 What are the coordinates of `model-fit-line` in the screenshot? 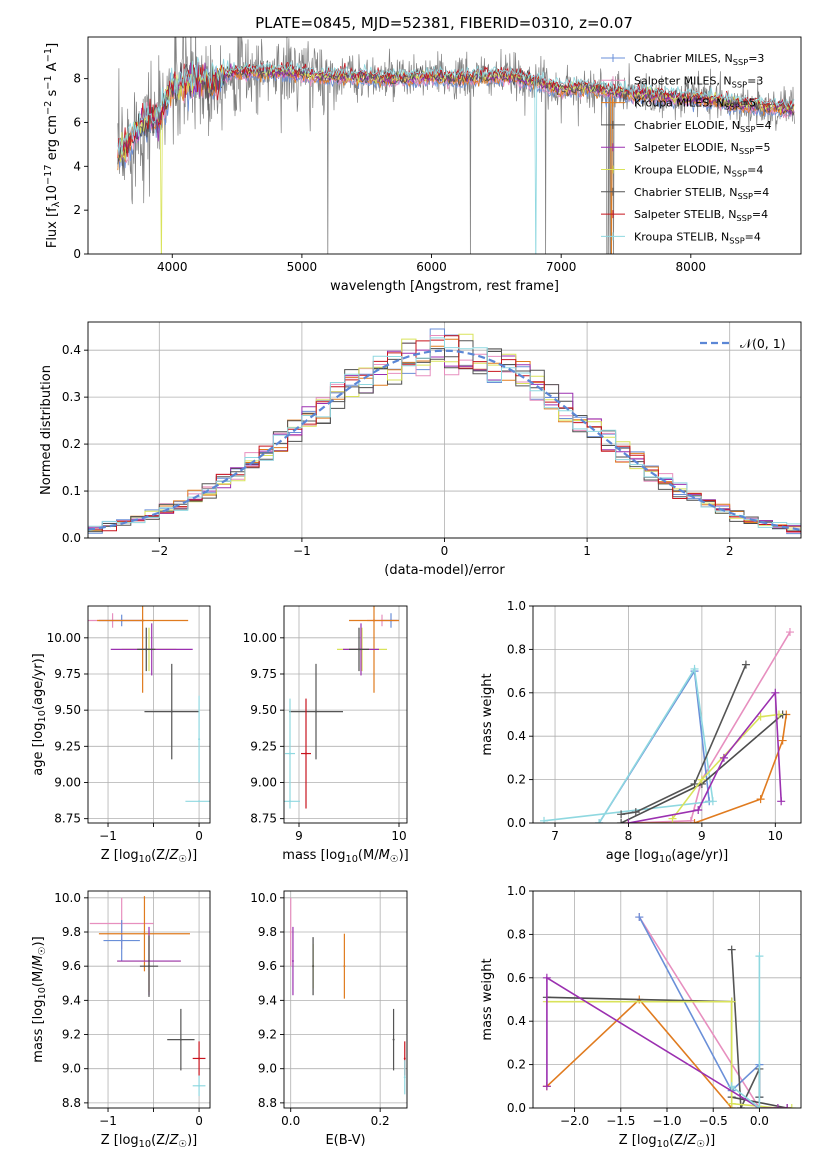 It's located at (456, 155).